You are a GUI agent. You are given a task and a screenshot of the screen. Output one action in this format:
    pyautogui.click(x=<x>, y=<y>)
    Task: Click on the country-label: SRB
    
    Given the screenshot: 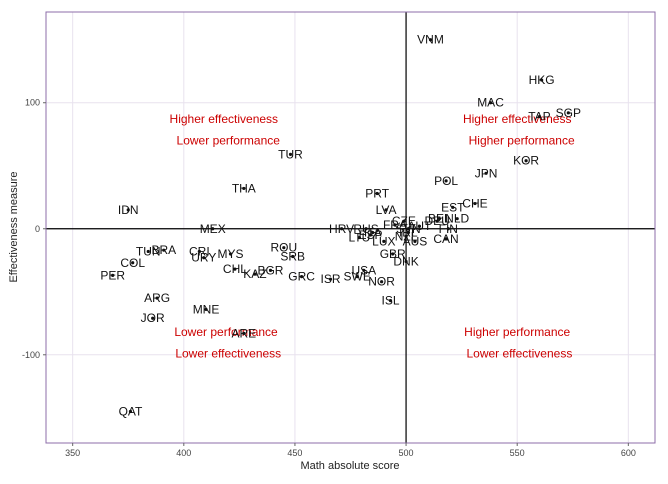 What is the action you would take?
    pyautogui.click(x=292, y=256)
    